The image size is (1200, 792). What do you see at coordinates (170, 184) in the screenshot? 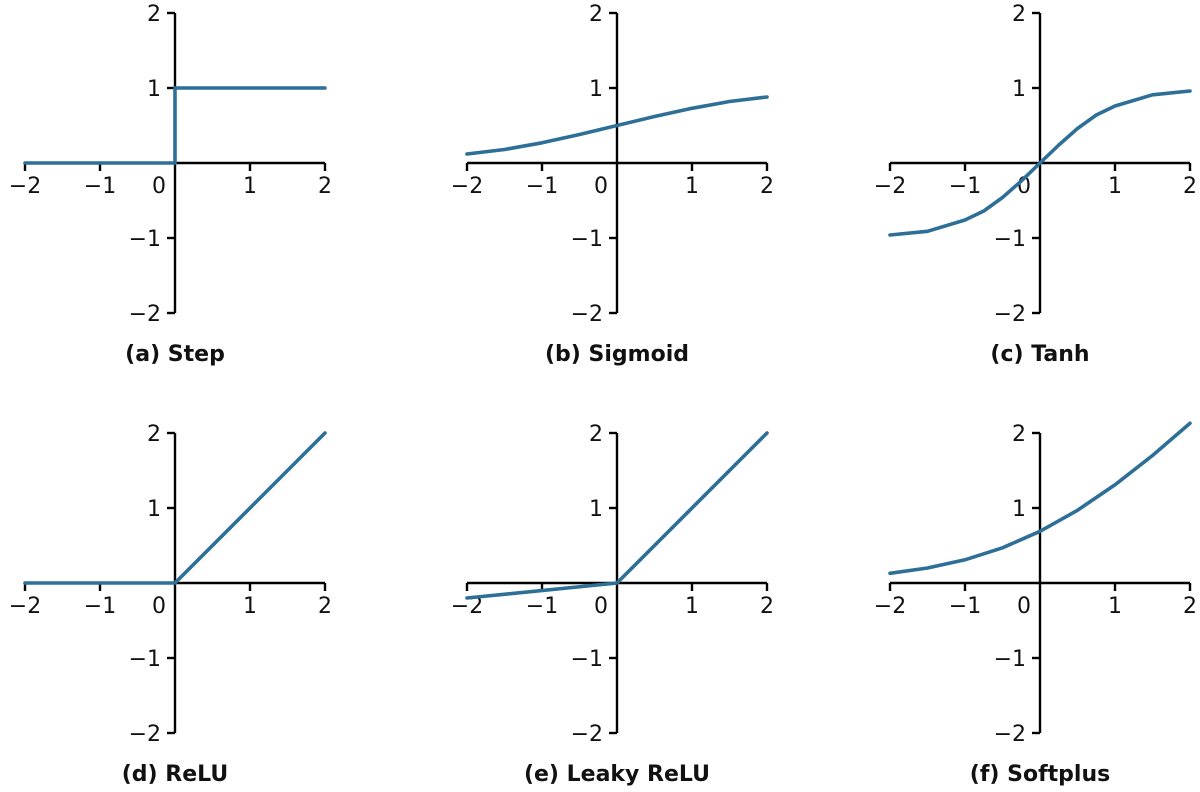
I see `panel-1: −2 −1 0 1 2 −2 −1 1 2 (a) Step` at bounding box center [170, 184].